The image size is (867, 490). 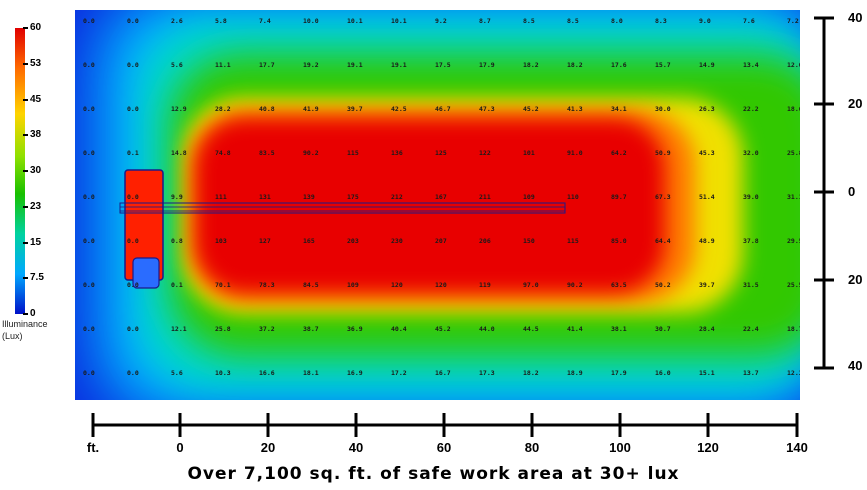 What do you see at coordinates (852, 191) in the screenshot?
I see `y-tick-label: 0` at bounding box center [852, 191].